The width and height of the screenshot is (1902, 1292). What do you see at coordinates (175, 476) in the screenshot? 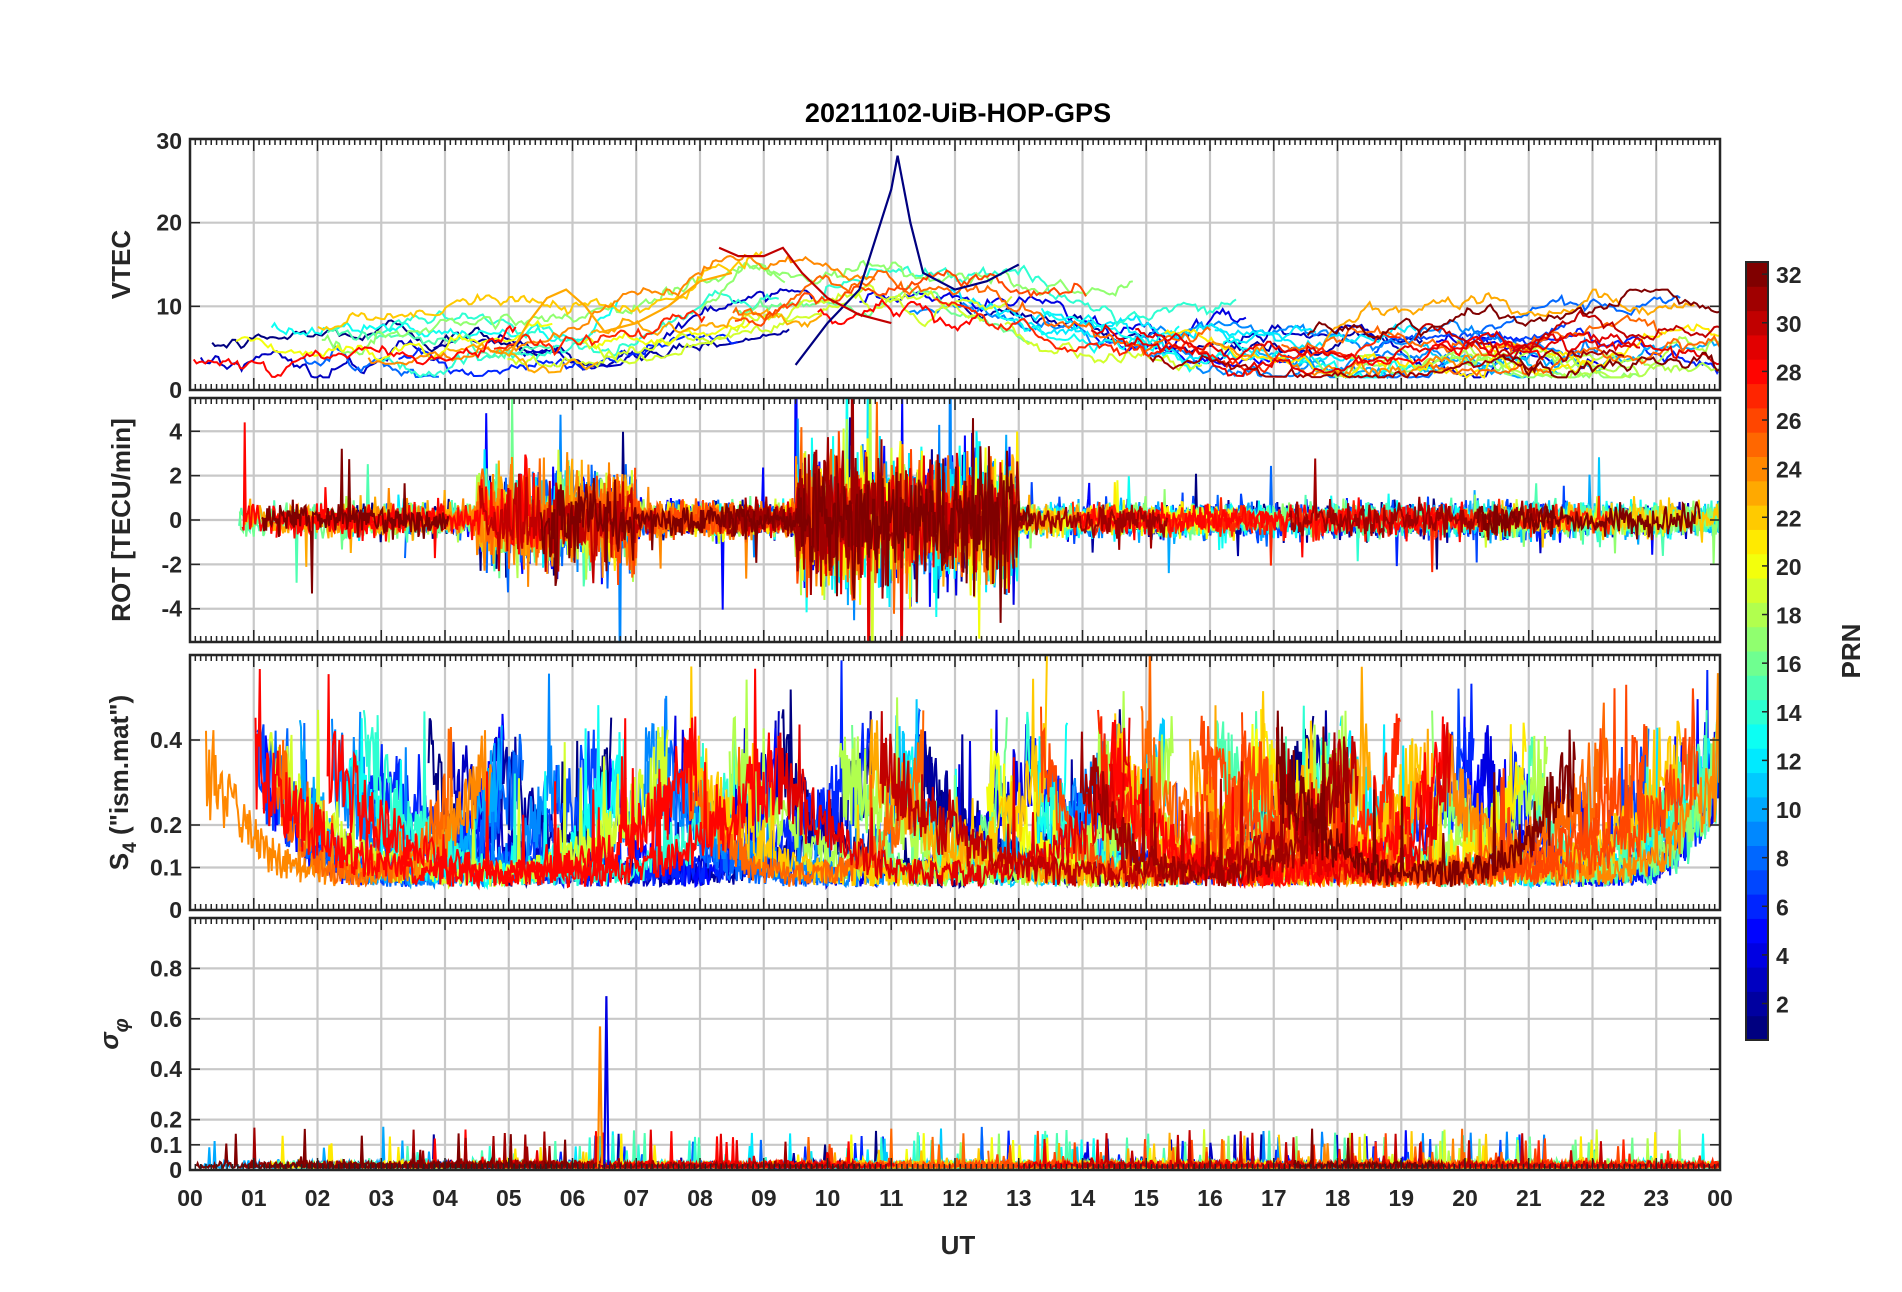
I see `y-tick-label: 2` at bounding box center [175, 476].